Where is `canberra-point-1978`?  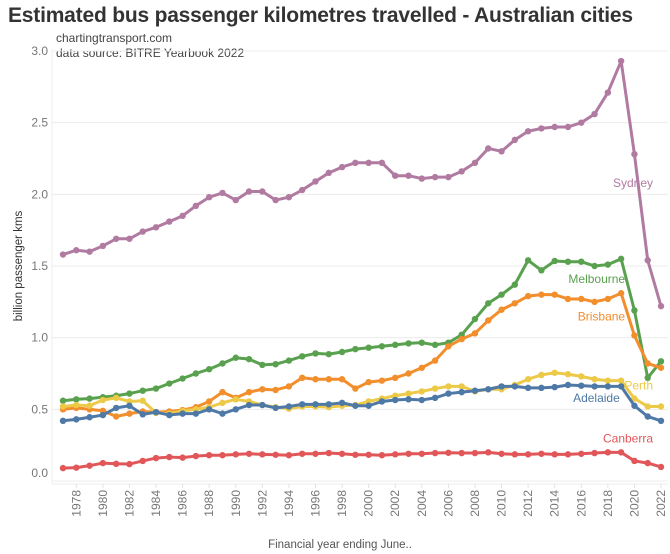 canberra-point-1978 is located at coordinates (76, 467).